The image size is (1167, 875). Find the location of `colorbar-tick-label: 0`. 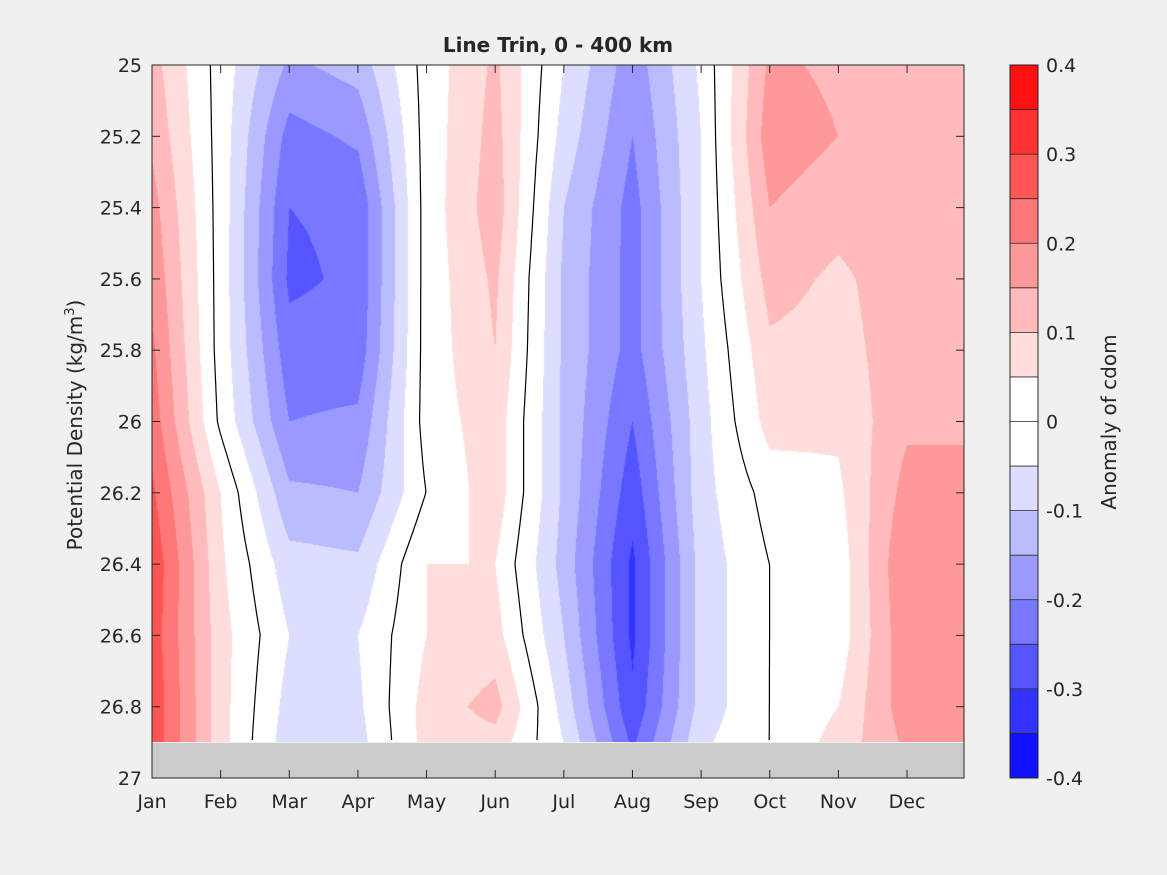

colorbar-tick-label: 0 is located at coordinates (1052, 423).